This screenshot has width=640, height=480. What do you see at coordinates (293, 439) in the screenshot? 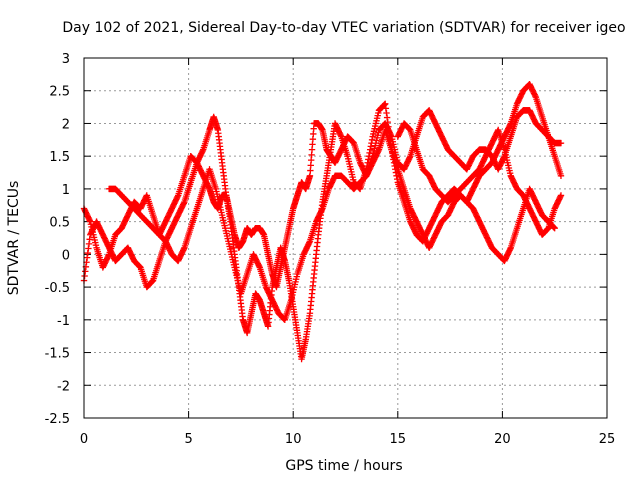
I see `x-tick-label: 10` at bounding box center [293, 439].